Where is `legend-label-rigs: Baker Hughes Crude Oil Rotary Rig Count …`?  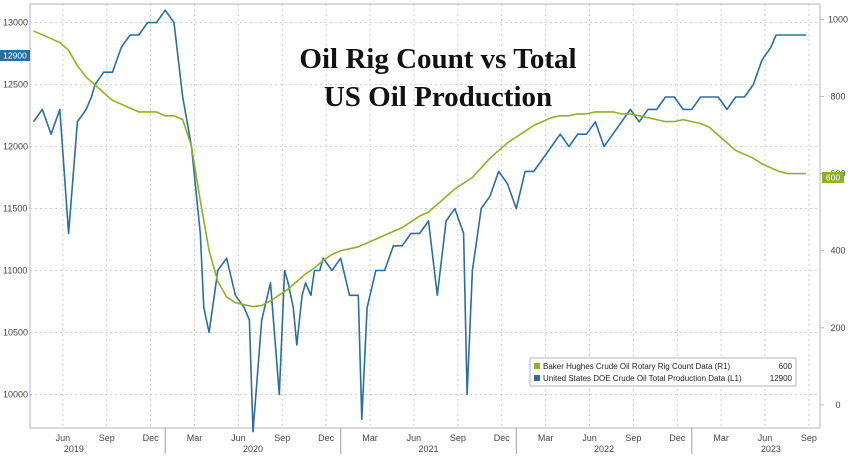
legend-label-rigs: Baker Hughes Crude Oil Rotary Rig Count … is located at coordinates (637, 366).